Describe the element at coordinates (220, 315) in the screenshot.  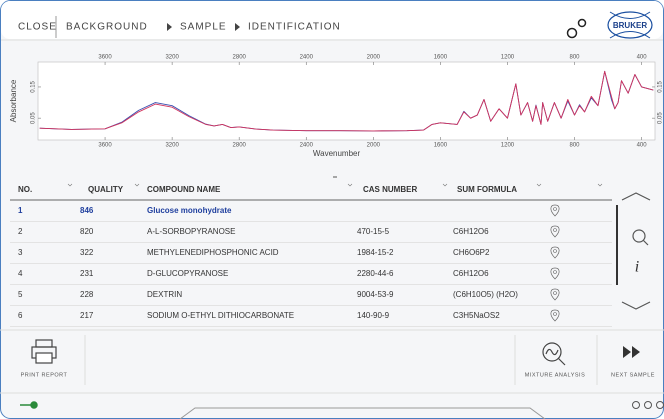
I see `table-cell: SODIUM O-ETHYL DITHIOCARBONATE` at that location.